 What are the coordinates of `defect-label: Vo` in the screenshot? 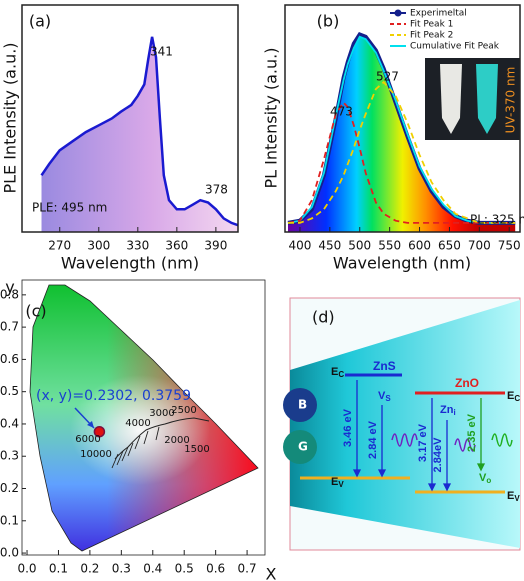 It's located at (485, 478).